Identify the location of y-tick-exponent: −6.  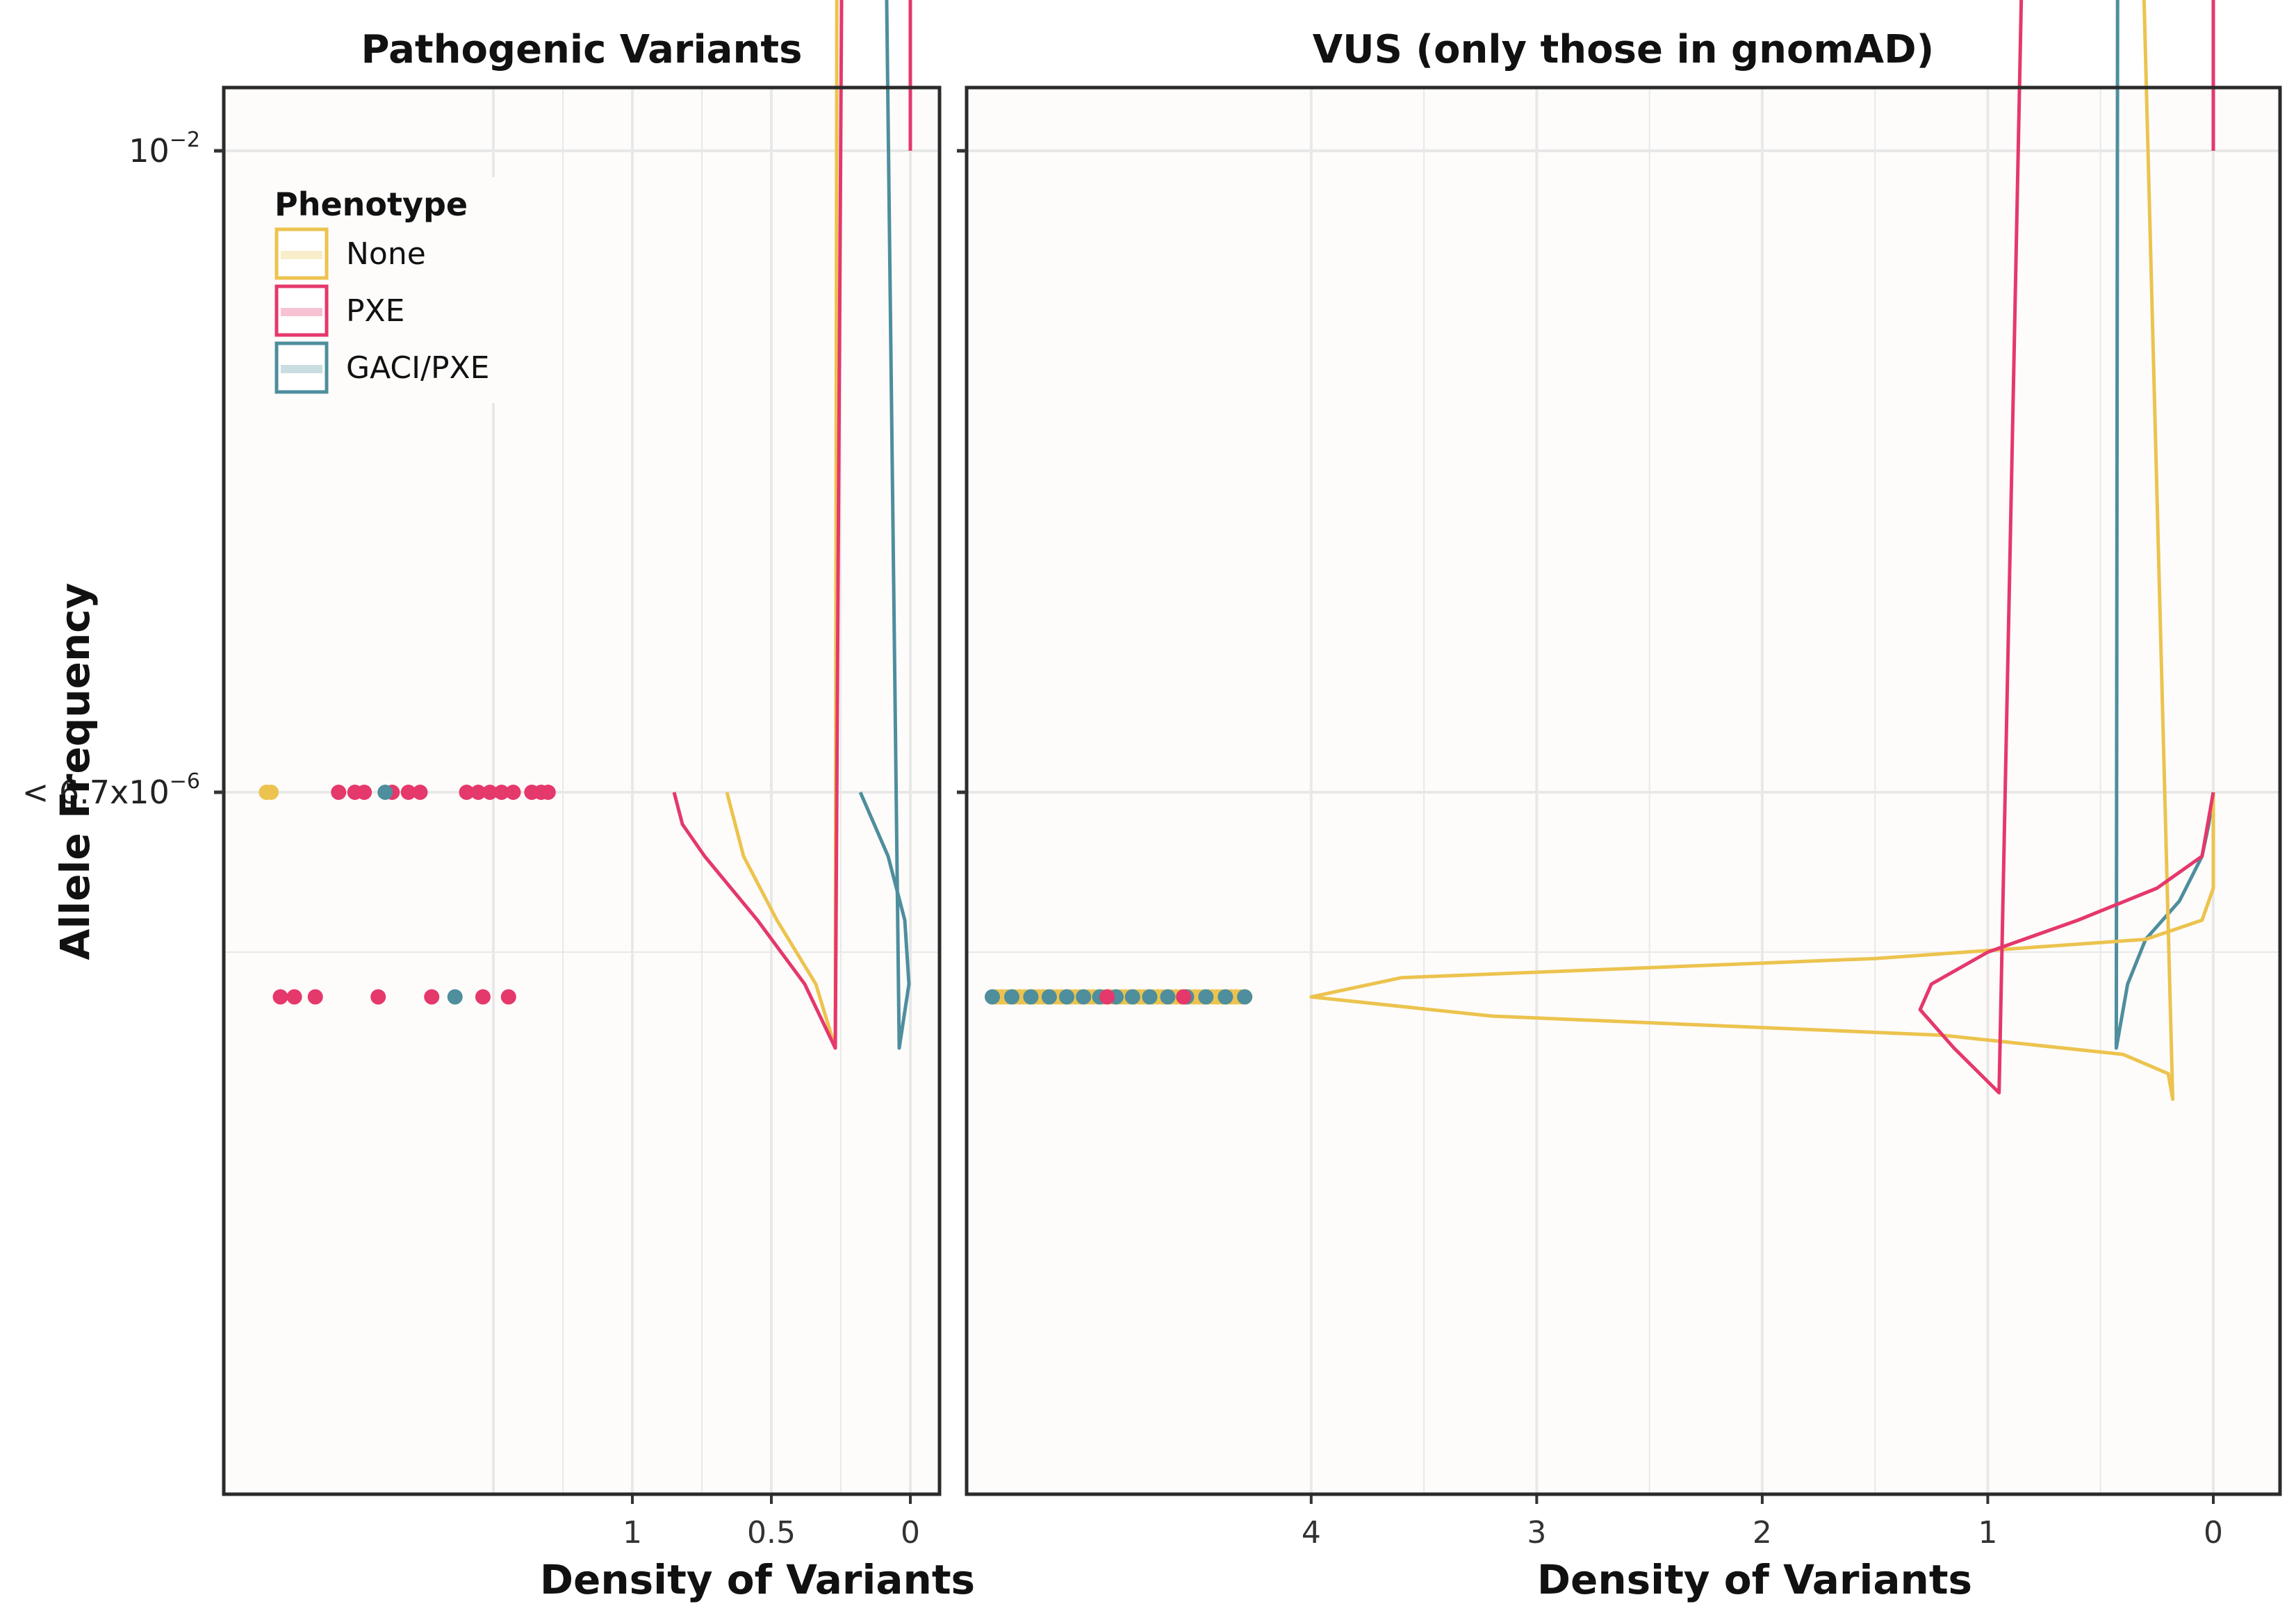
(185, 781).